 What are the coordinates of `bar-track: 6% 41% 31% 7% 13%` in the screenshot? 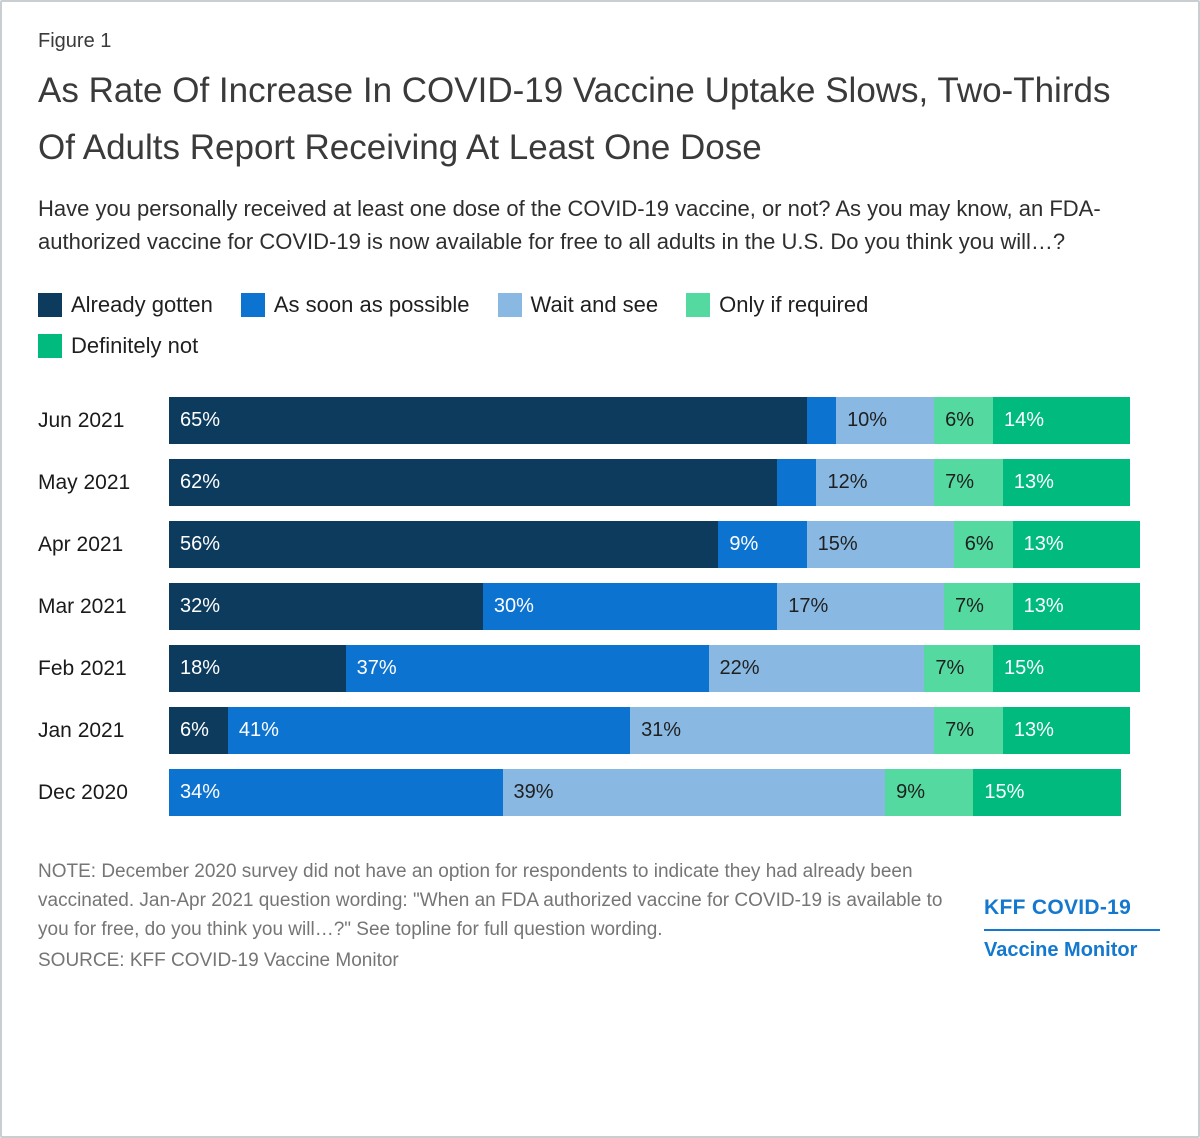 It's located at (659, 731).